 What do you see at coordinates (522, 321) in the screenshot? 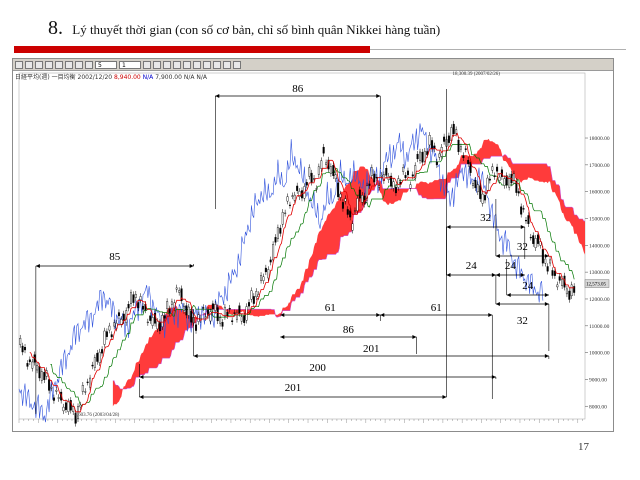
I see `cycle-count-label: 32` at bounding box center [522, 321].